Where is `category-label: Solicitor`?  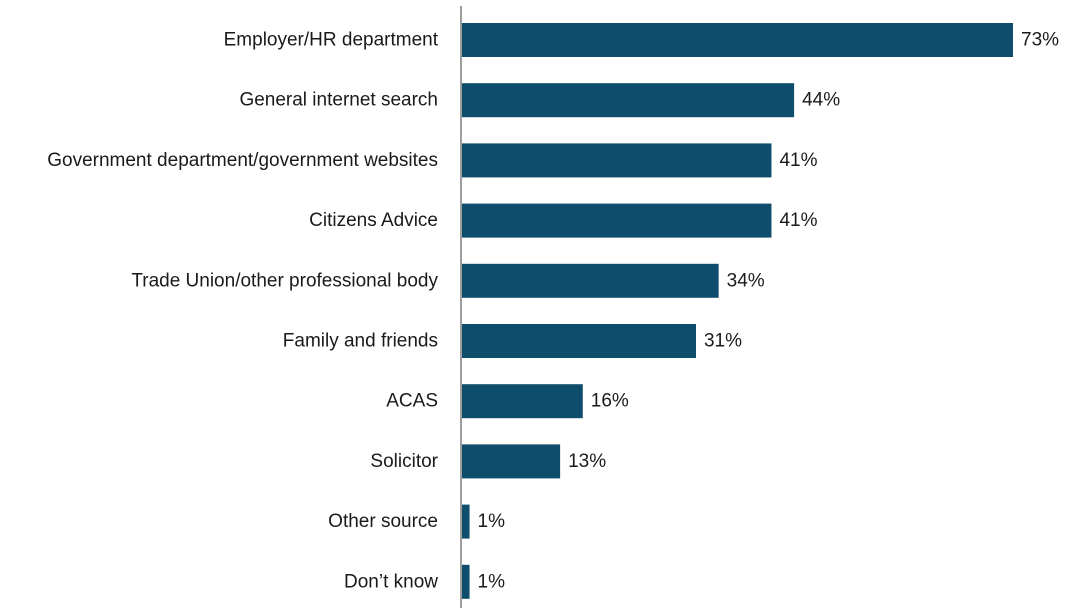
category-label: Solicitor is located at coordinates (404, 461).